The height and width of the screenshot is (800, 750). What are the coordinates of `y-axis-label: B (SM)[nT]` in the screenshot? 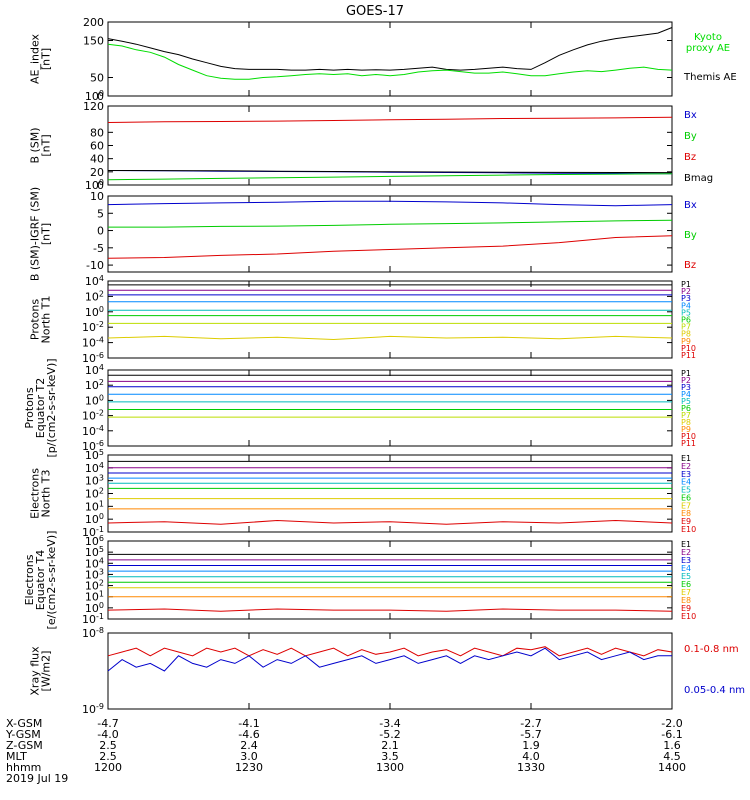 It's located at (41, 145).